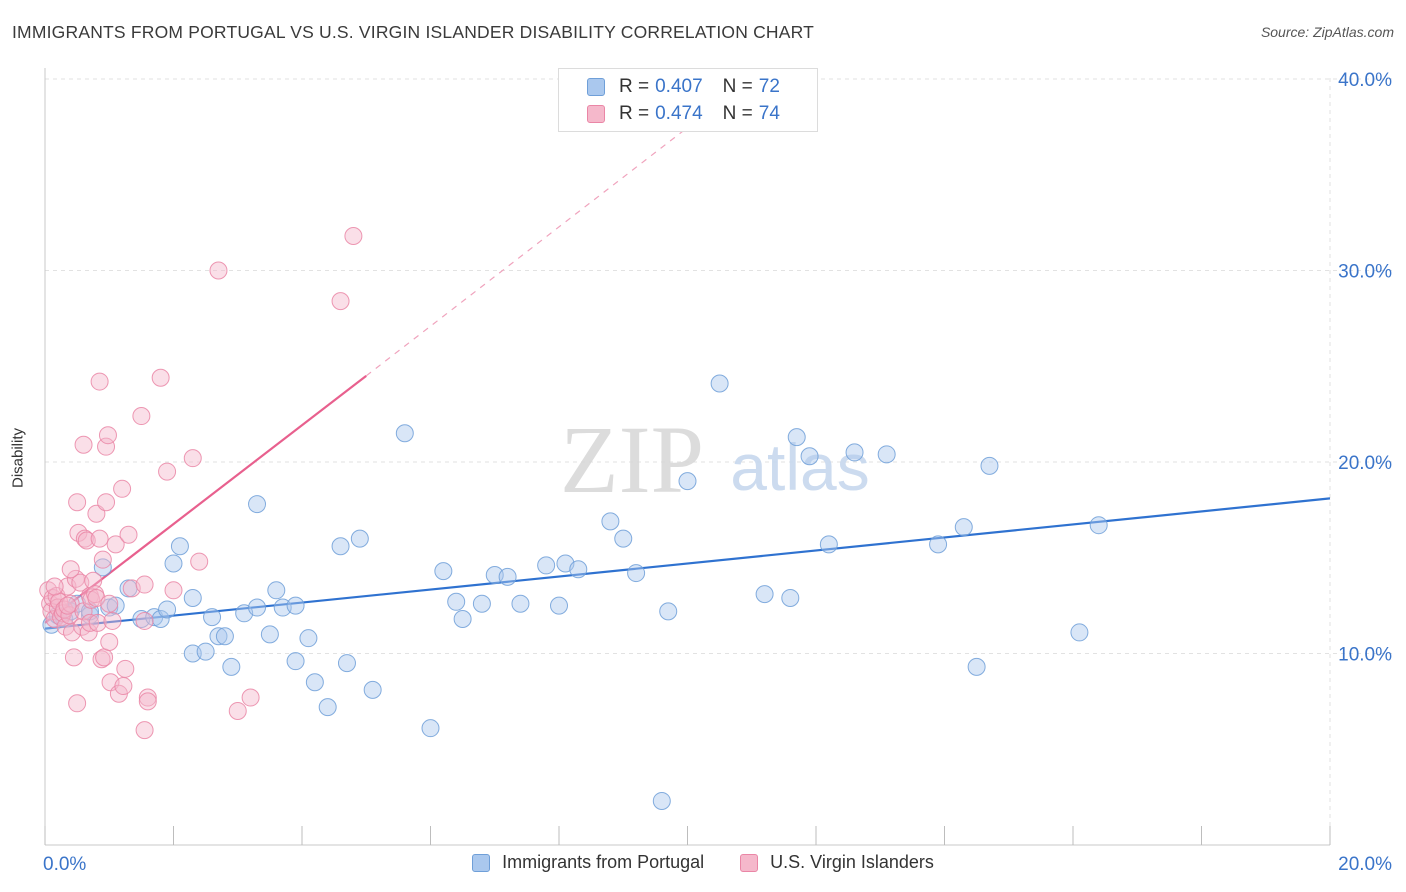 The width and height of the screenshot is (1406, 892). What do you see at coordinates (679, 86) in the screenshot?
I see `r-value: 0.407` at bounding box center [679, 86].